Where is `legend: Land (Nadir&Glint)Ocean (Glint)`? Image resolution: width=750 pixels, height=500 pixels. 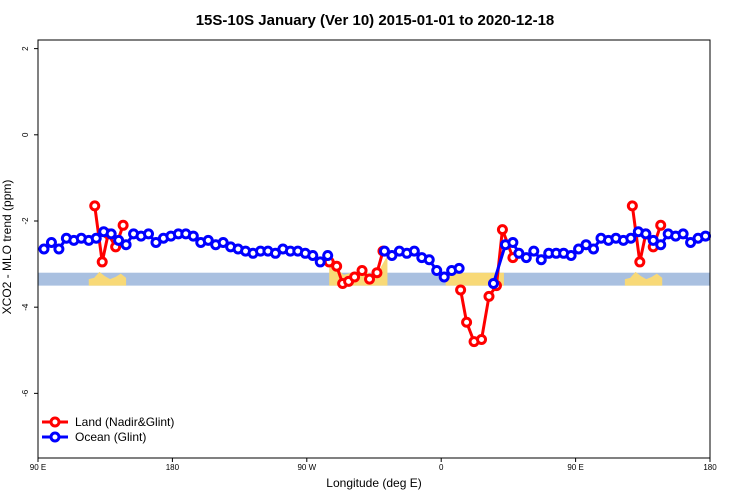 legend: Land (Nadir&Glint)Ocean (Glint) is located at coordinates (108, 429).